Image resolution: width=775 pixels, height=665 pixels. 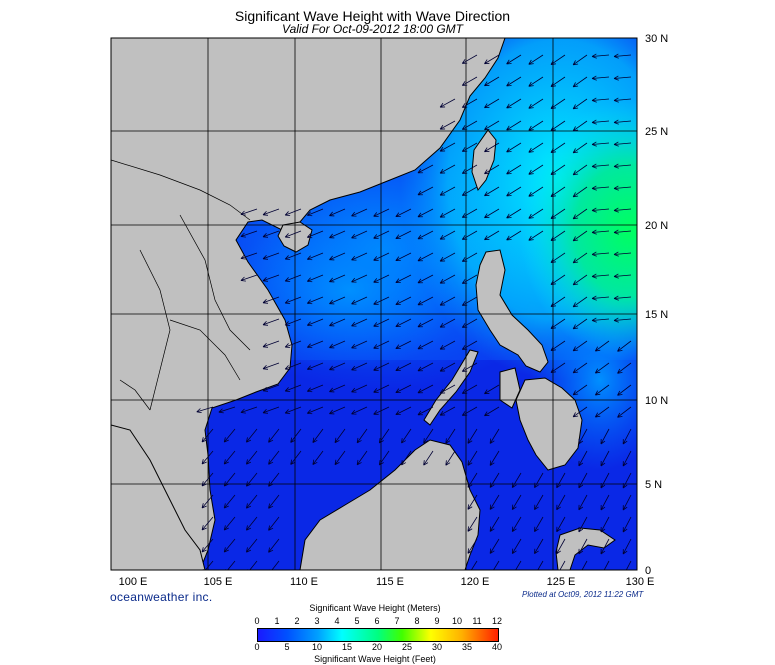 What do you see at coordinates (218, 582) in the screenshot?
I see `lon-label-105: 105 E` at bounding box center [218, 582].